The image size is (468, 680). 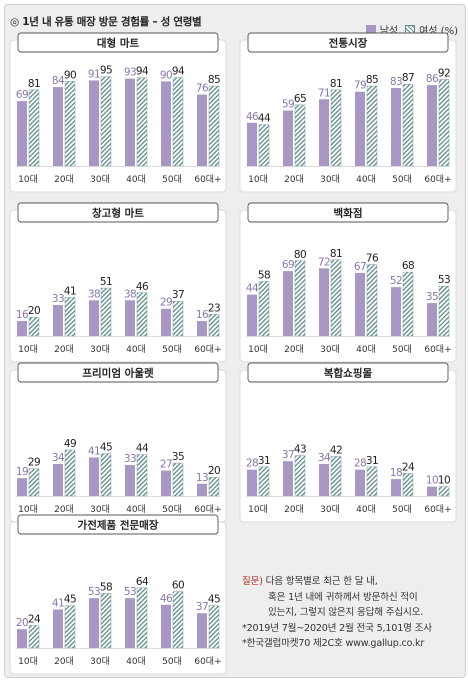 What do you see at coordinates (166, 75) in the screenshot?
I see `data-label-male: 90` at bounding box center [166, 75].